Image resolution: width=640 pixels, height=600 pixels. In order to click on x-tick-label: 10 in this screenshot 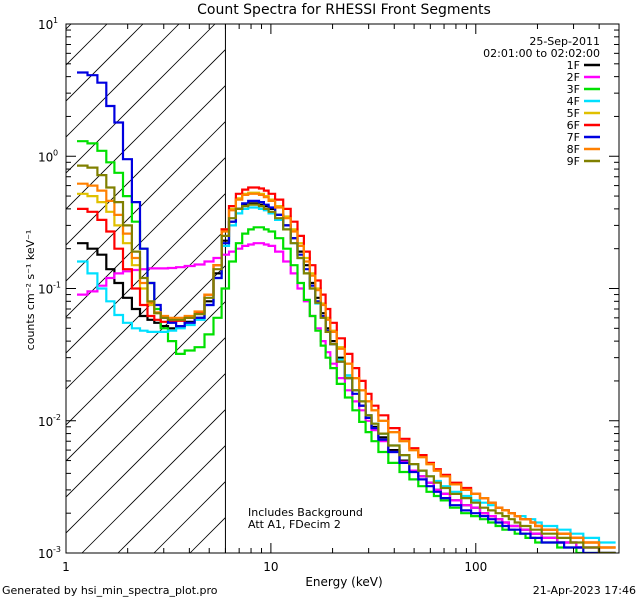, I will do `click(270, 567)`.